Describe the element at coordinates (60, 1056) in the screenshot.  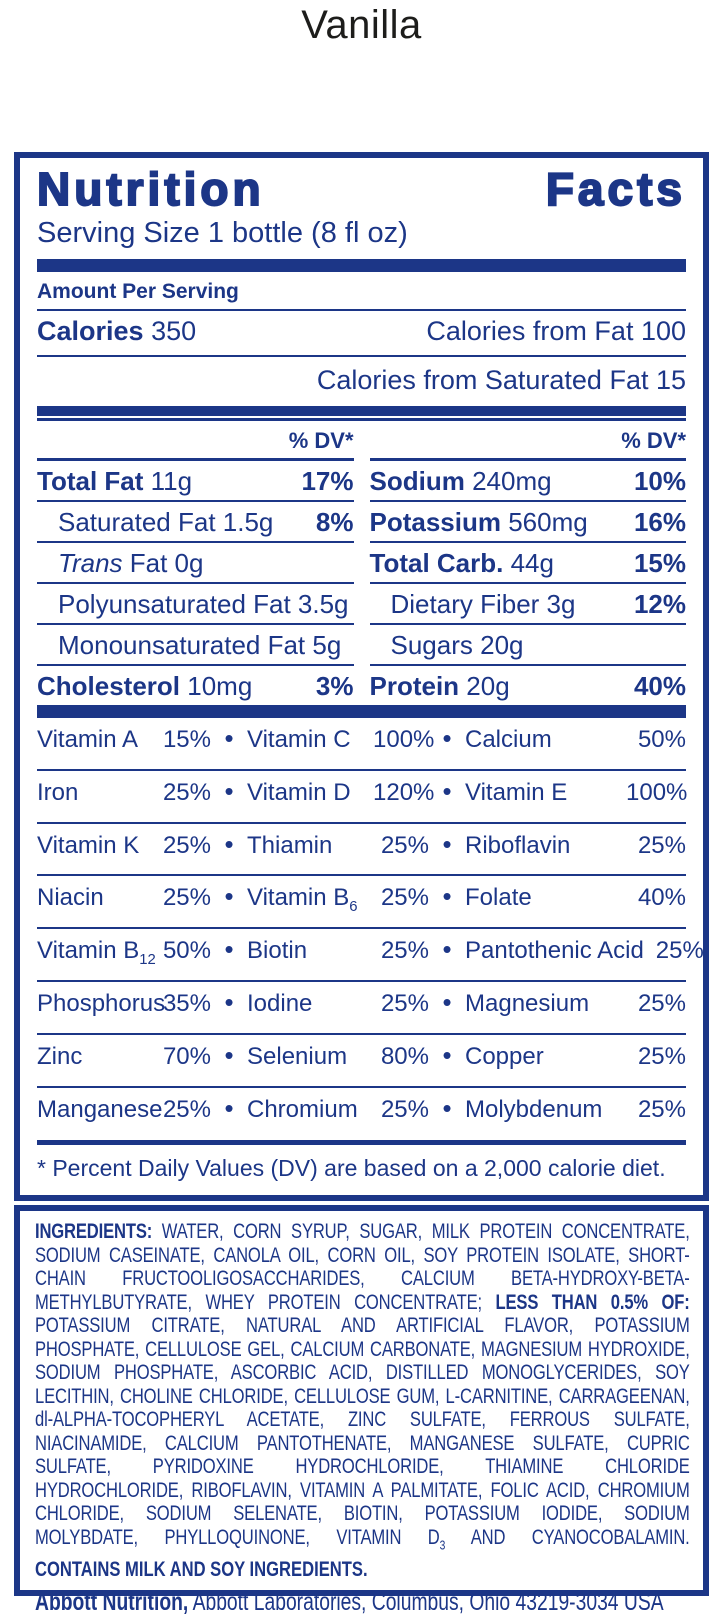
I see `micronutrient-name: Zinc` at that location.